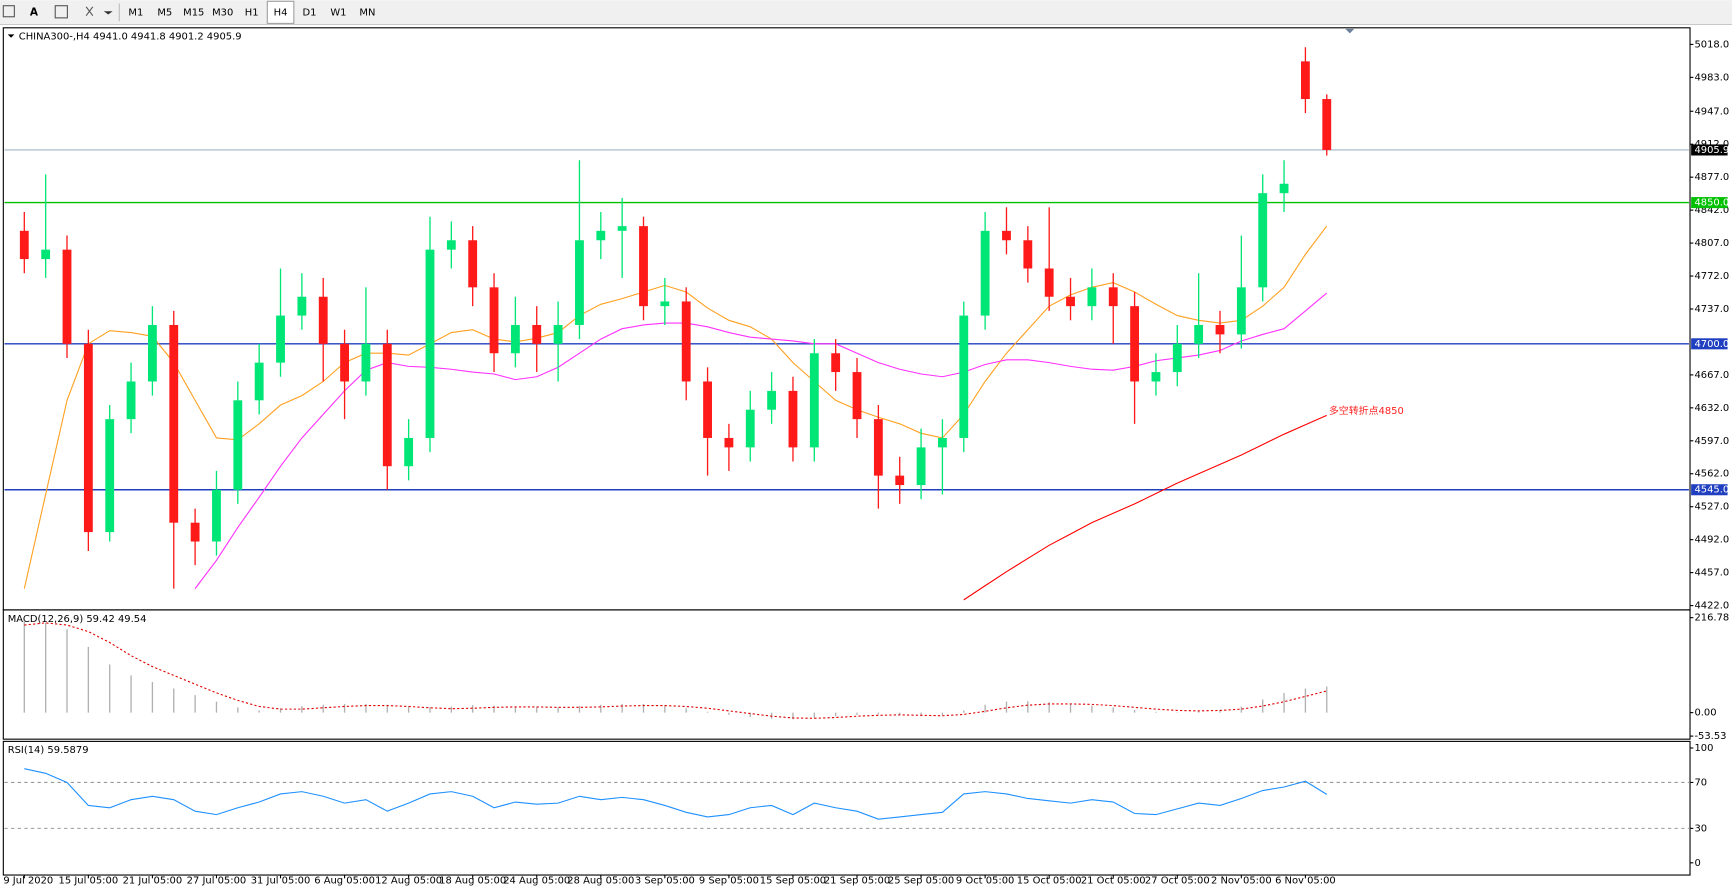 Image resolution: width=1732 pixels, height=894 pixels. What do you see at coordinates (675, 670) in the screenshot?
I see `macd-signal` at bounding box center [675, 670].